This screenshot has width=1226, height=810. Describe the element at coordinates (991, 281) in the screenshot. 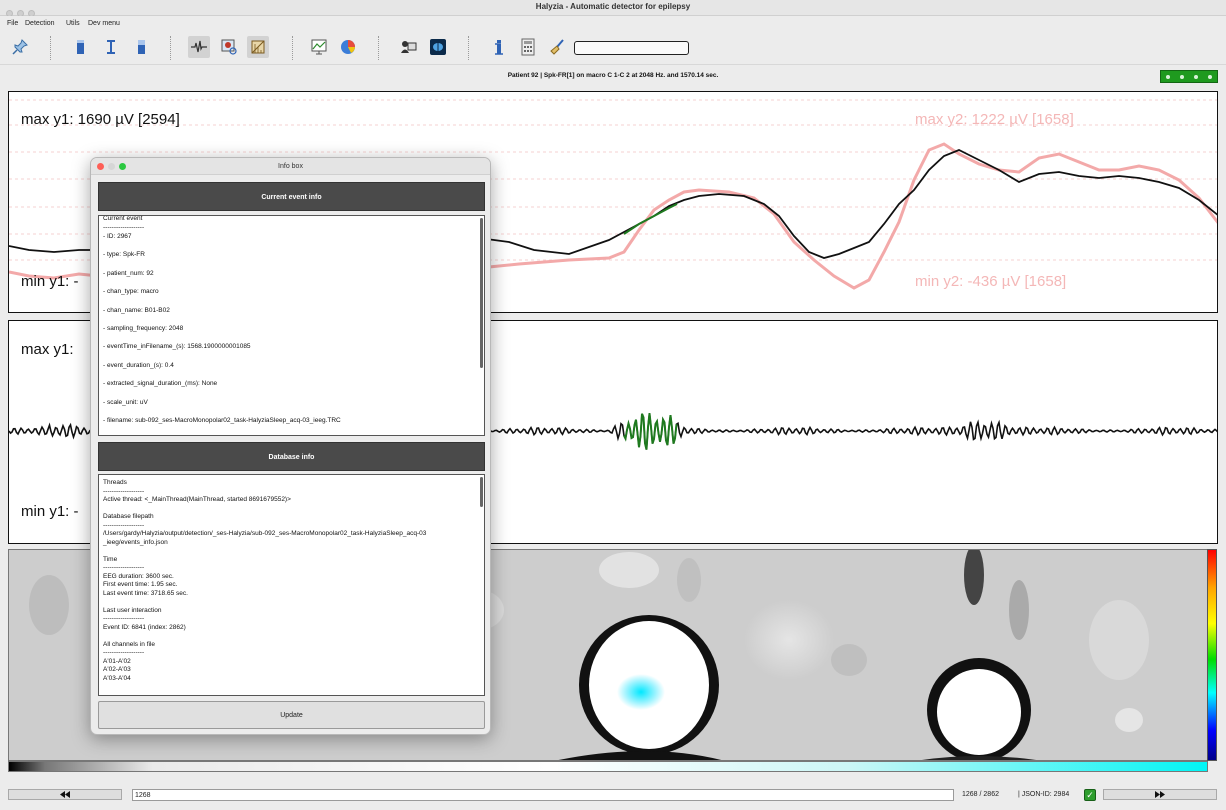

I see `min-y2-label: min y2: -436 µV [1658]` at that location.